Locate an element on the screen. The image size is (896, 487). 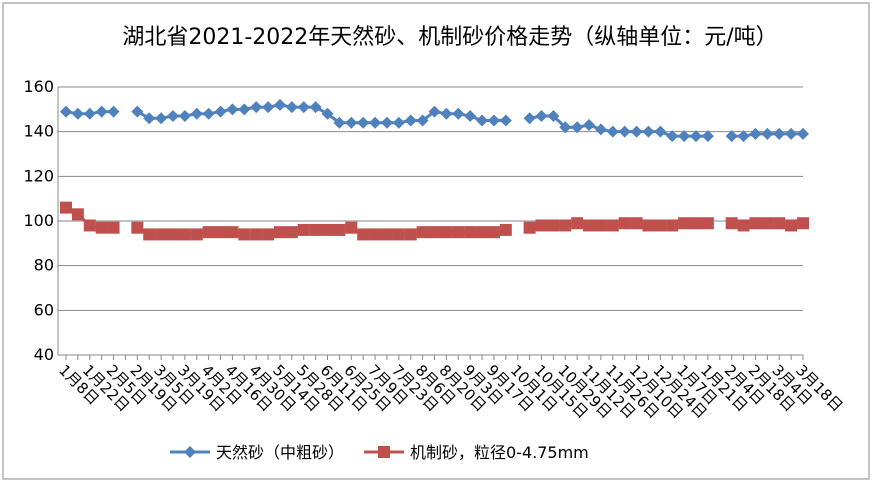
legend-label: 机制砂，粒径0-4.75mm is located at coordinates (499, 452).